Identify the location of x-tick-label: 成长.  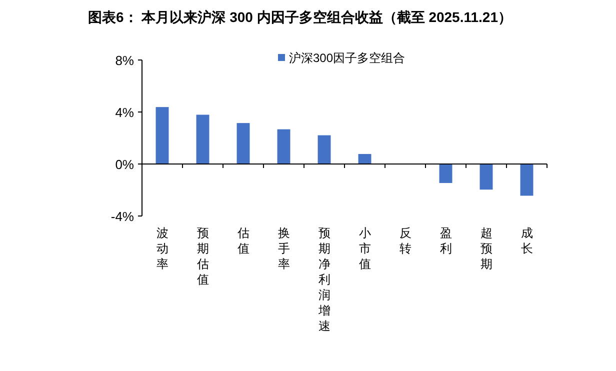
(526, 241).